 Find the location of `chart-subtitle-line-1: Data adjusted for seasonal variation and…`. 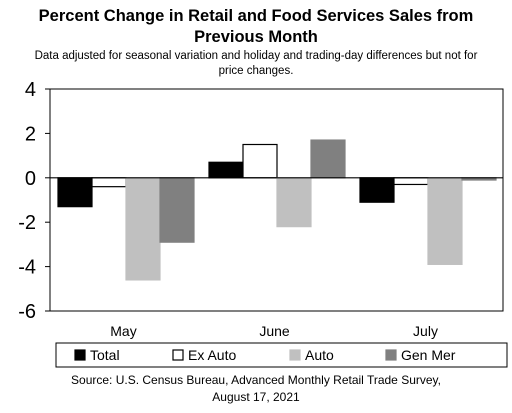

chart-subtitle-line-1: Data adjusted for seasonal variation and… is located at coordinates (256, 56).